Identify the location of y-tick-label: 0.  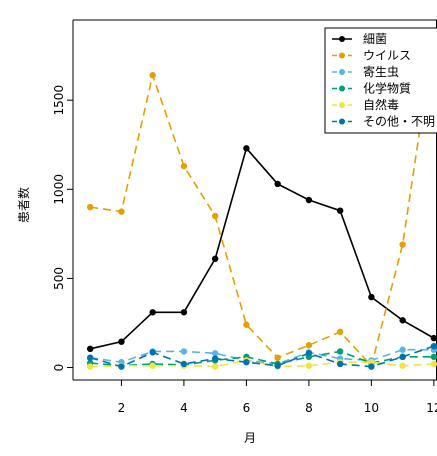
(59, 368).